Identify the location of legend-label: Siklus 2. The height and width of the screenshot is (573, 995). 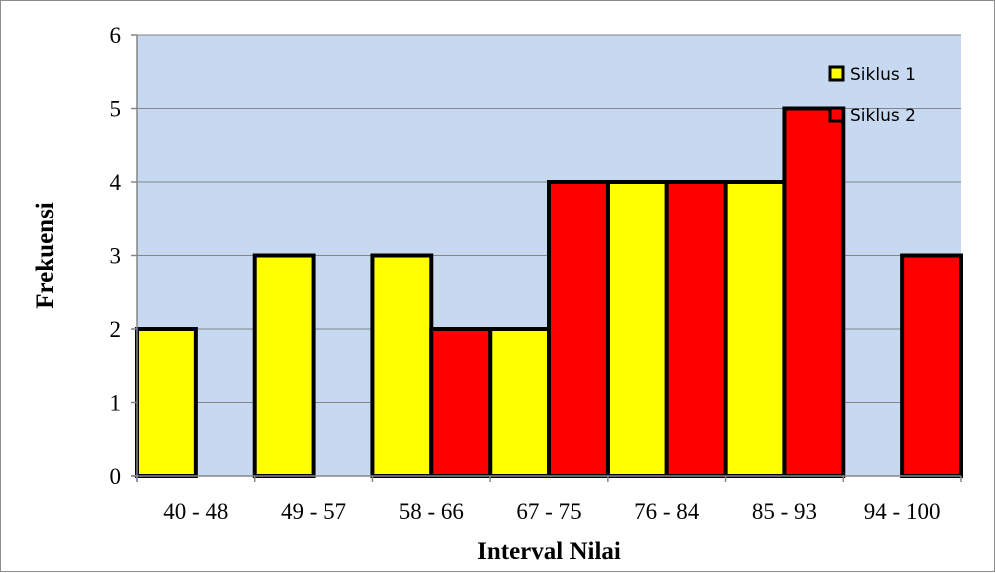
(883, 116).